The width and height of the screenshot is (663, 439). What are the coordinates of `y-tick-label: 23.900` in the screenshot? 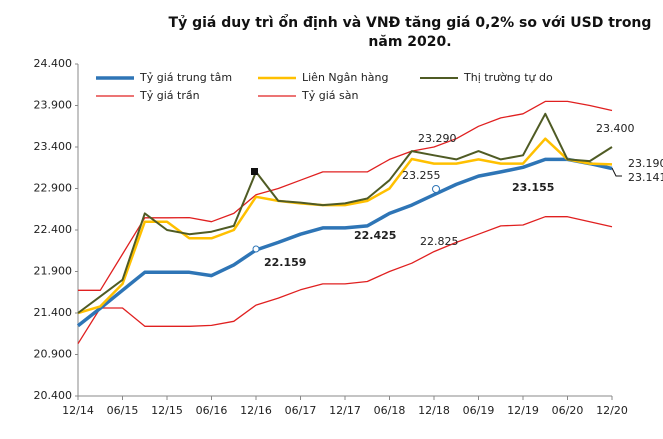 It's located at (53, 105).